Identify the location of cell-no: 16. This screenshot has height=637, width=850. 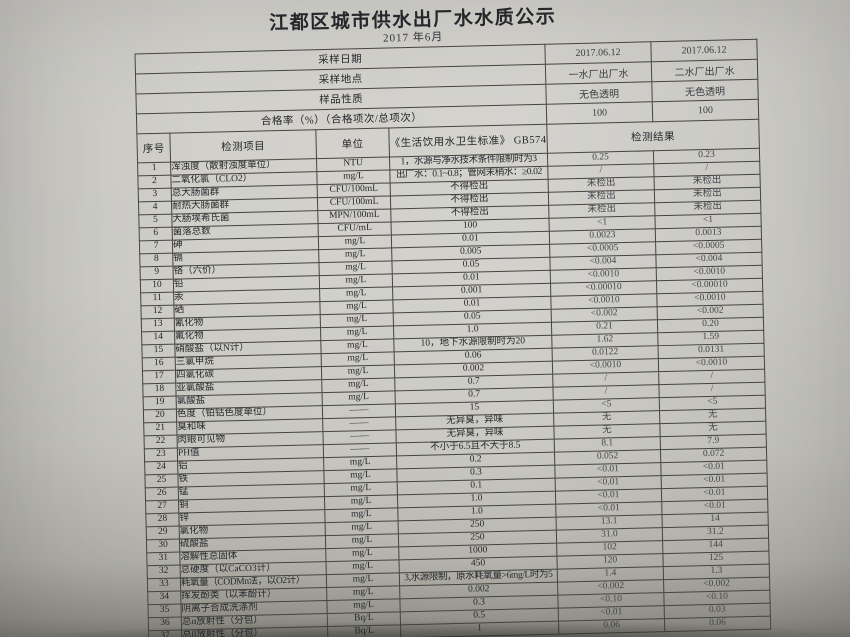
(159, 364).